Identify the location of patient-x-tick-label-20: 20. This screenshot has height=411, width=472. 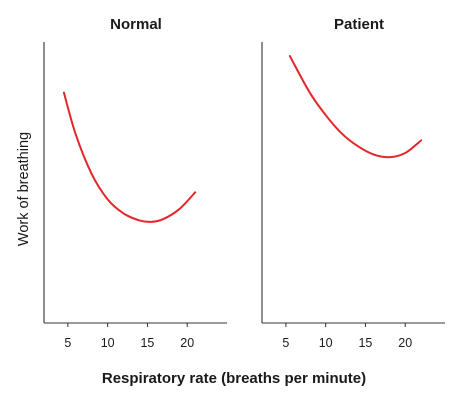
(405, 343).